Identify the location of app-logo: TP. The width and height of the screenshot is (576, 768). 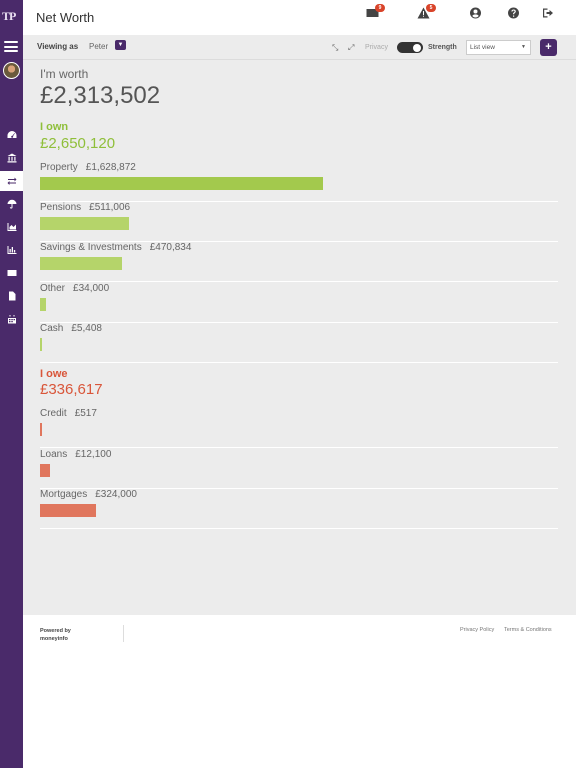
(9, 16).